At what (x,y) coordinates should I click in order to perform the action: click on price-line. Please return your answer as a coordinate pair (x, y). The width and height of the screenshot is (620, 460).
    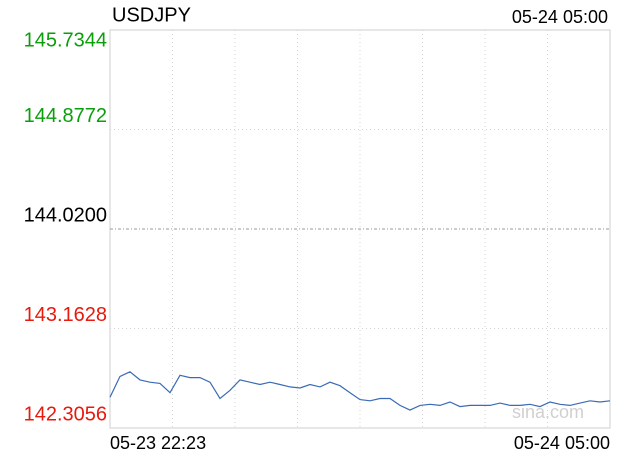
    Looking at the image, I should click on (360, 391).